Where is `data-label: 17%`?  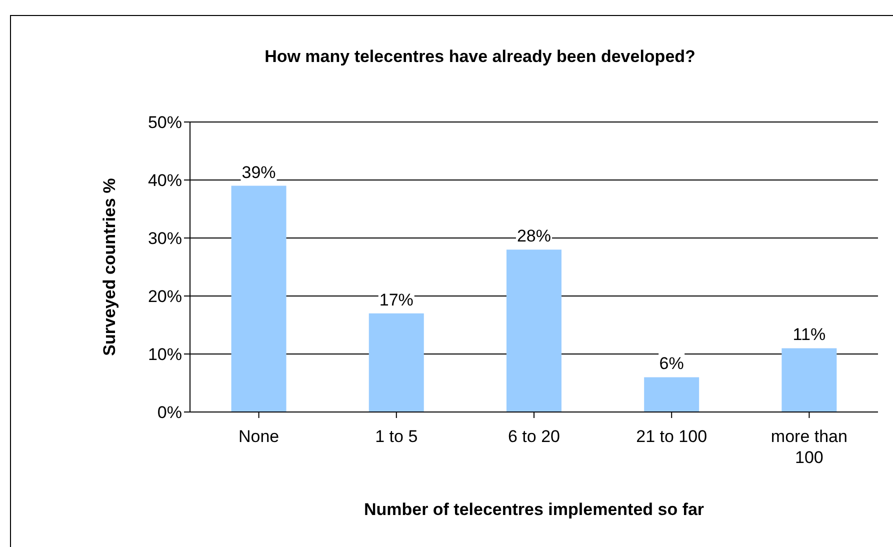
data-label: 17% is located at coordinates (396, 300).